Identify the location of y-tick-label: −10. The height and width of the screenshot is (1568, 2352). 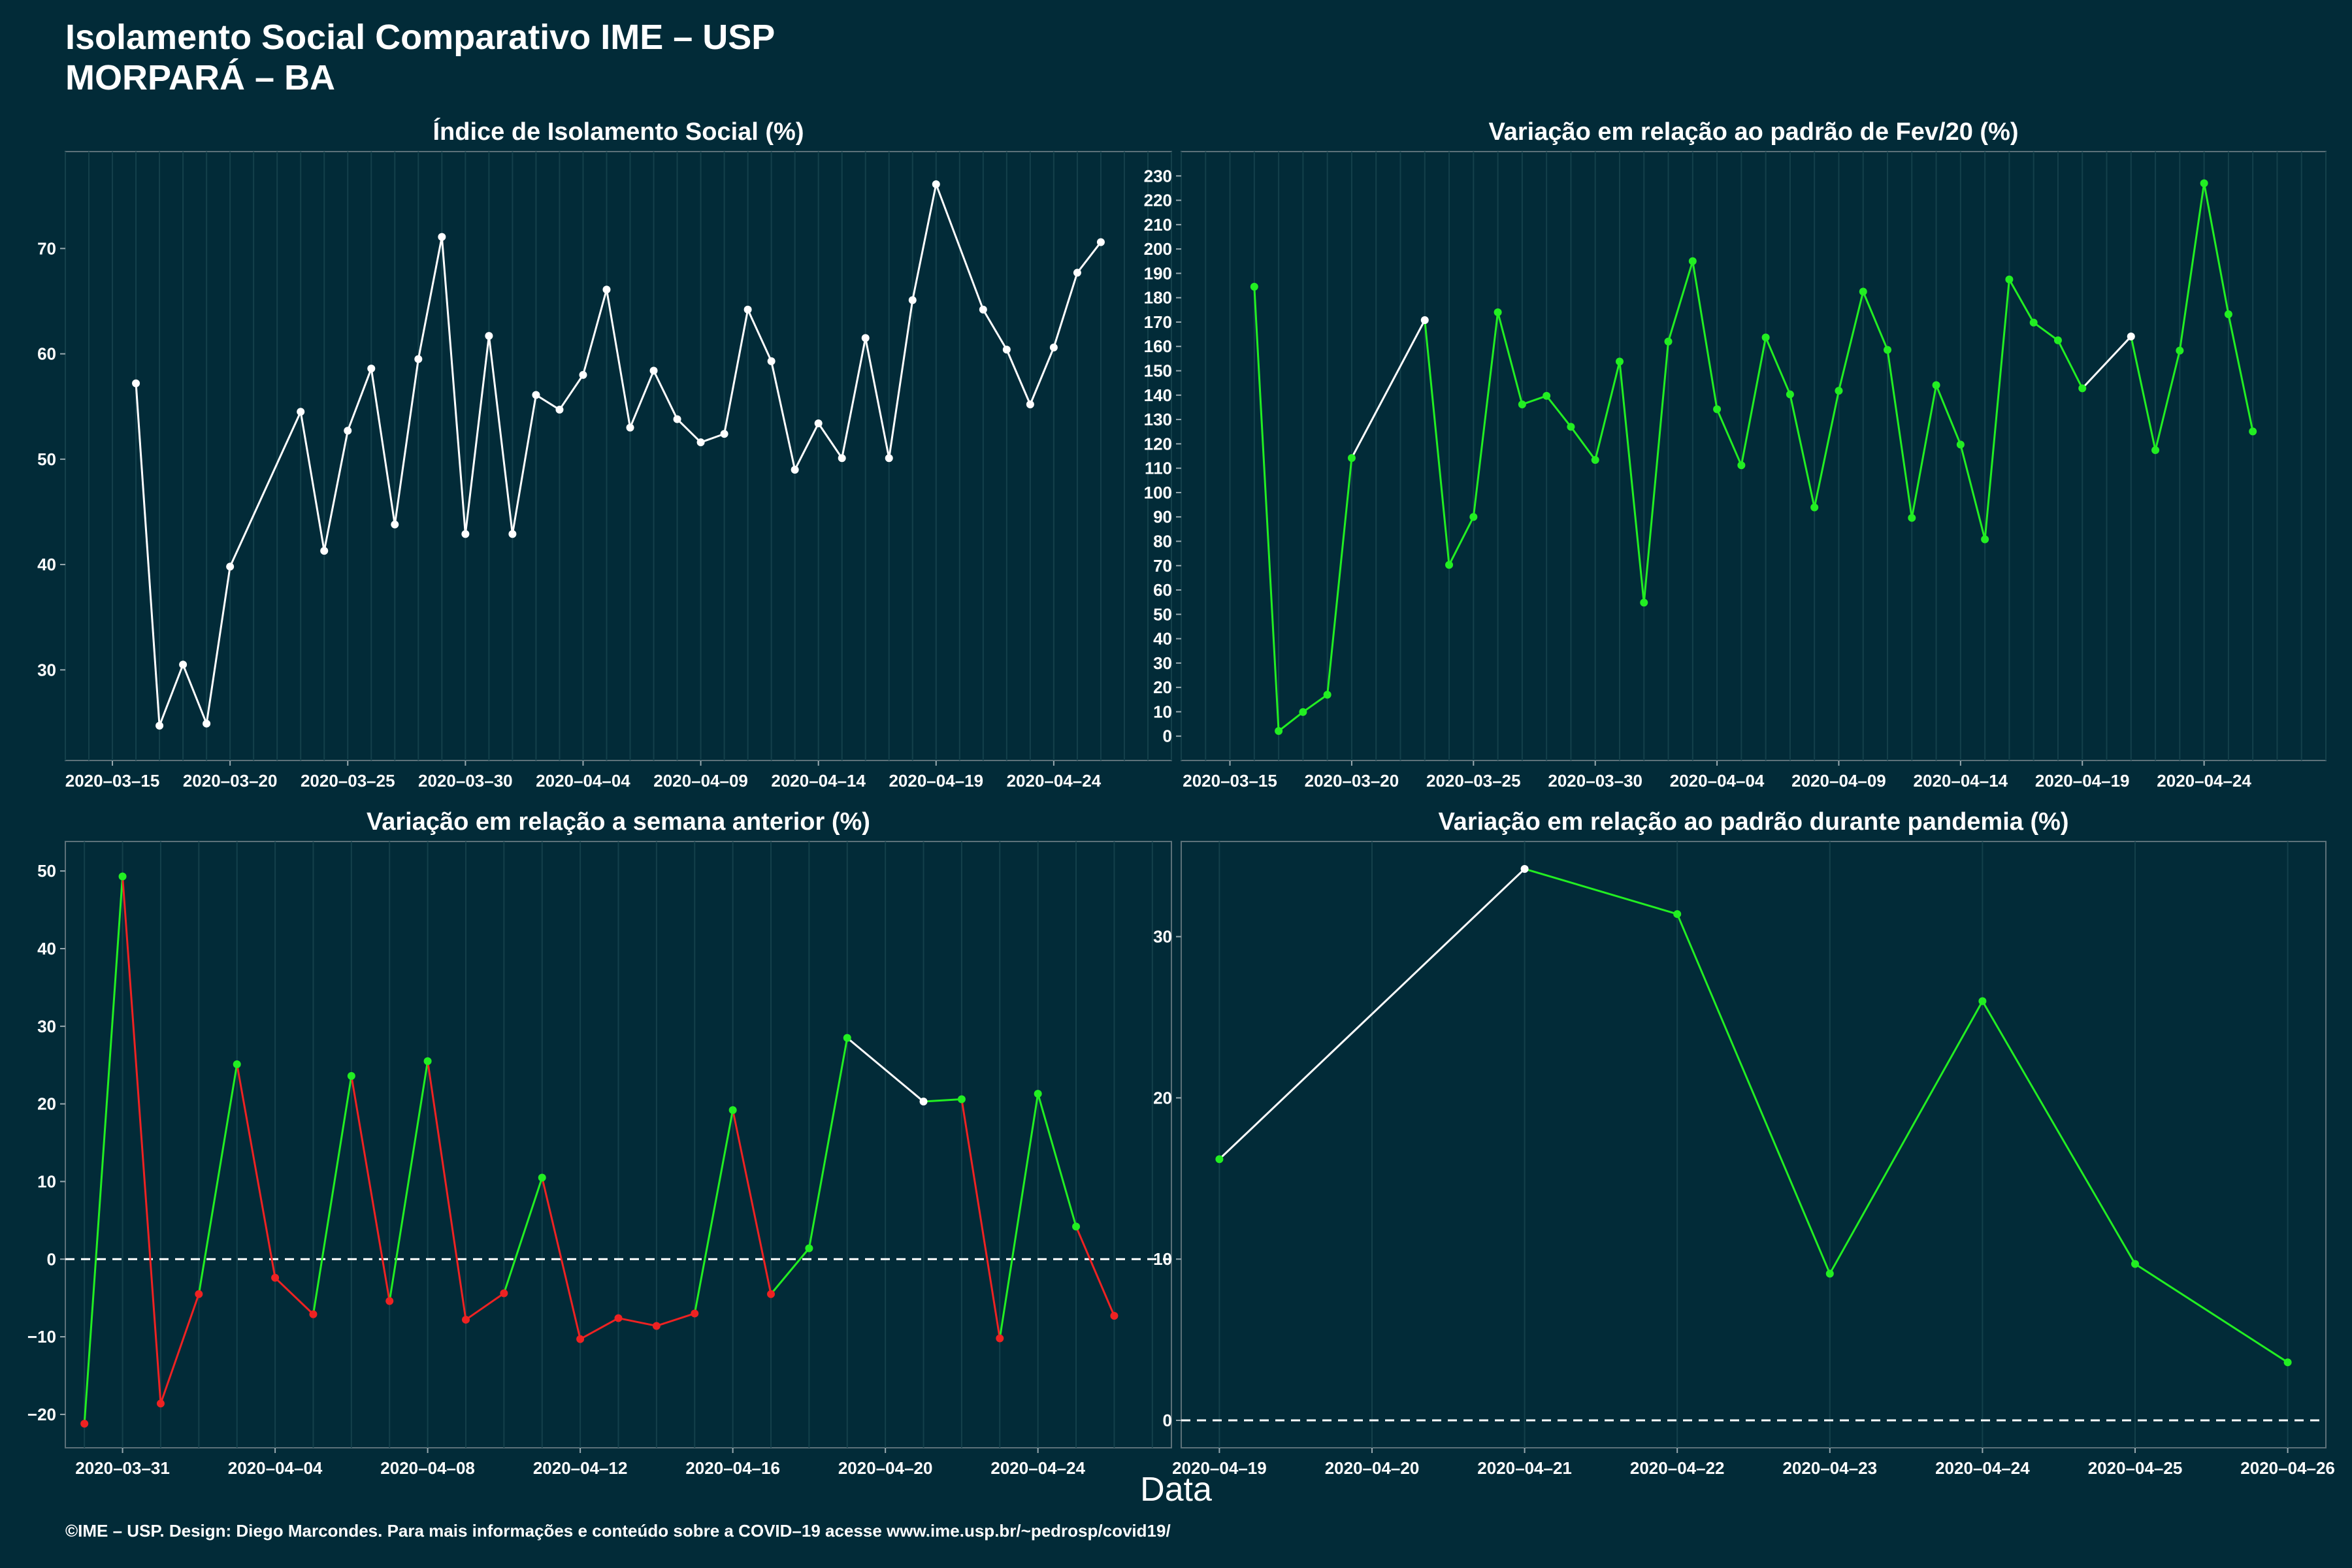
(41, 1337).